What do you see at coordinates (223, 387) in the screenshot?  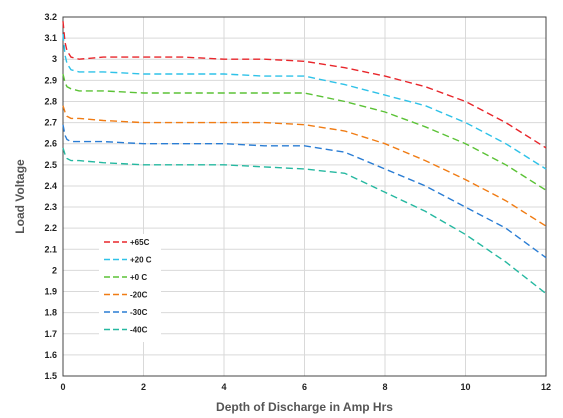 I see `x-tick-label: 4` at bounding box center [223, 387].